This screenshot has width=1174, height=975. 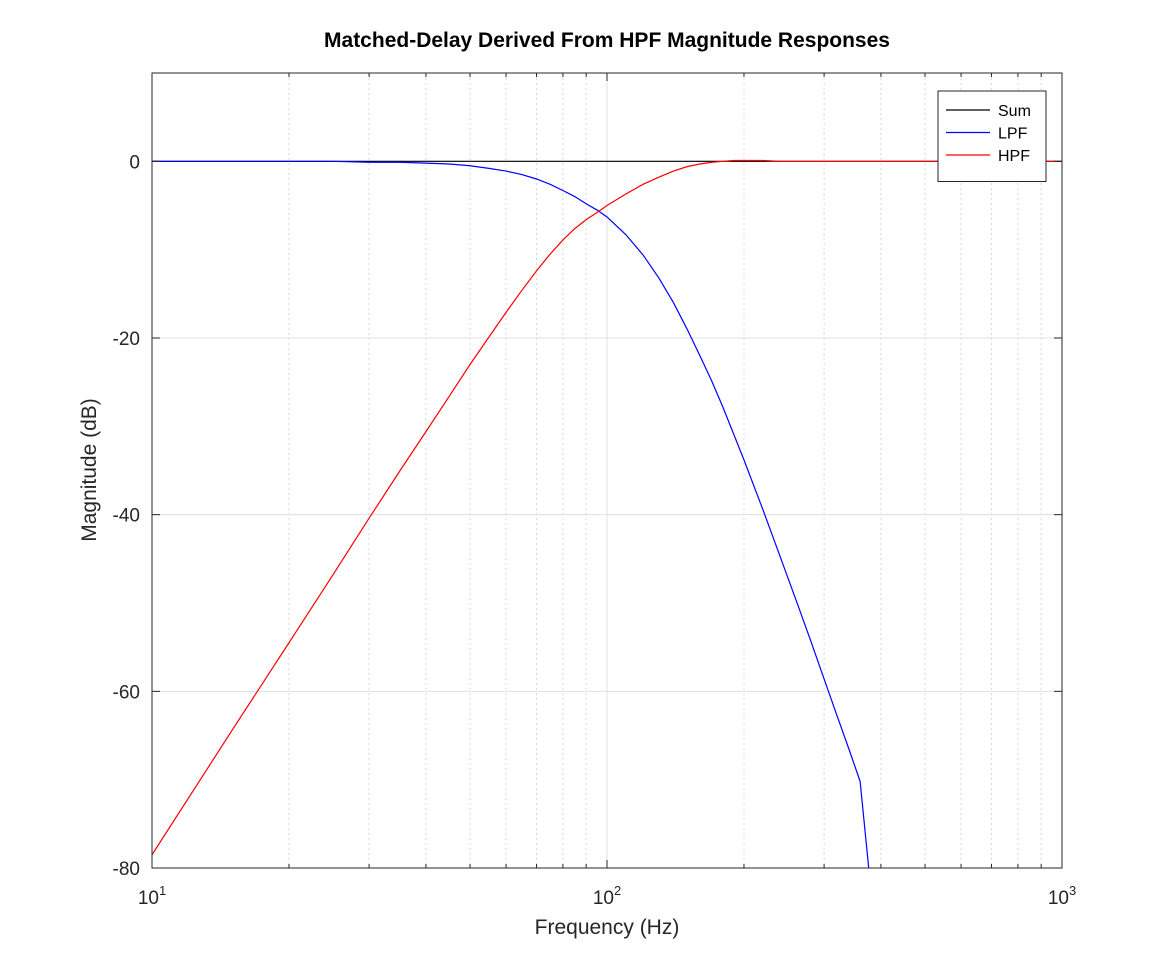 I want to click on x-tick-label: 10², so click(x=607, y=896).